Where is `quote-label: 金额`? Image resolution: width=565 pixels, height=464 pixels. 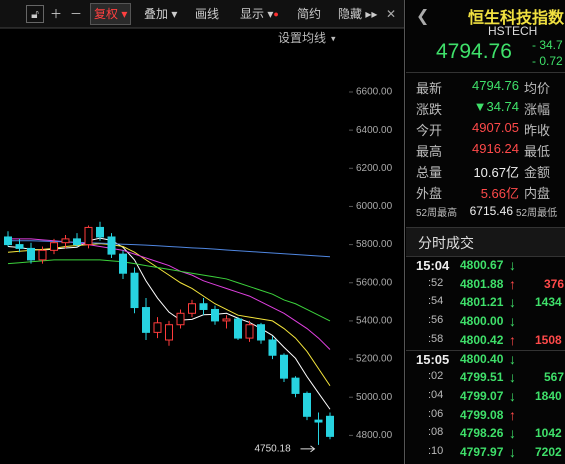
quote-label: 金额 is located at coordinates (537, 172).